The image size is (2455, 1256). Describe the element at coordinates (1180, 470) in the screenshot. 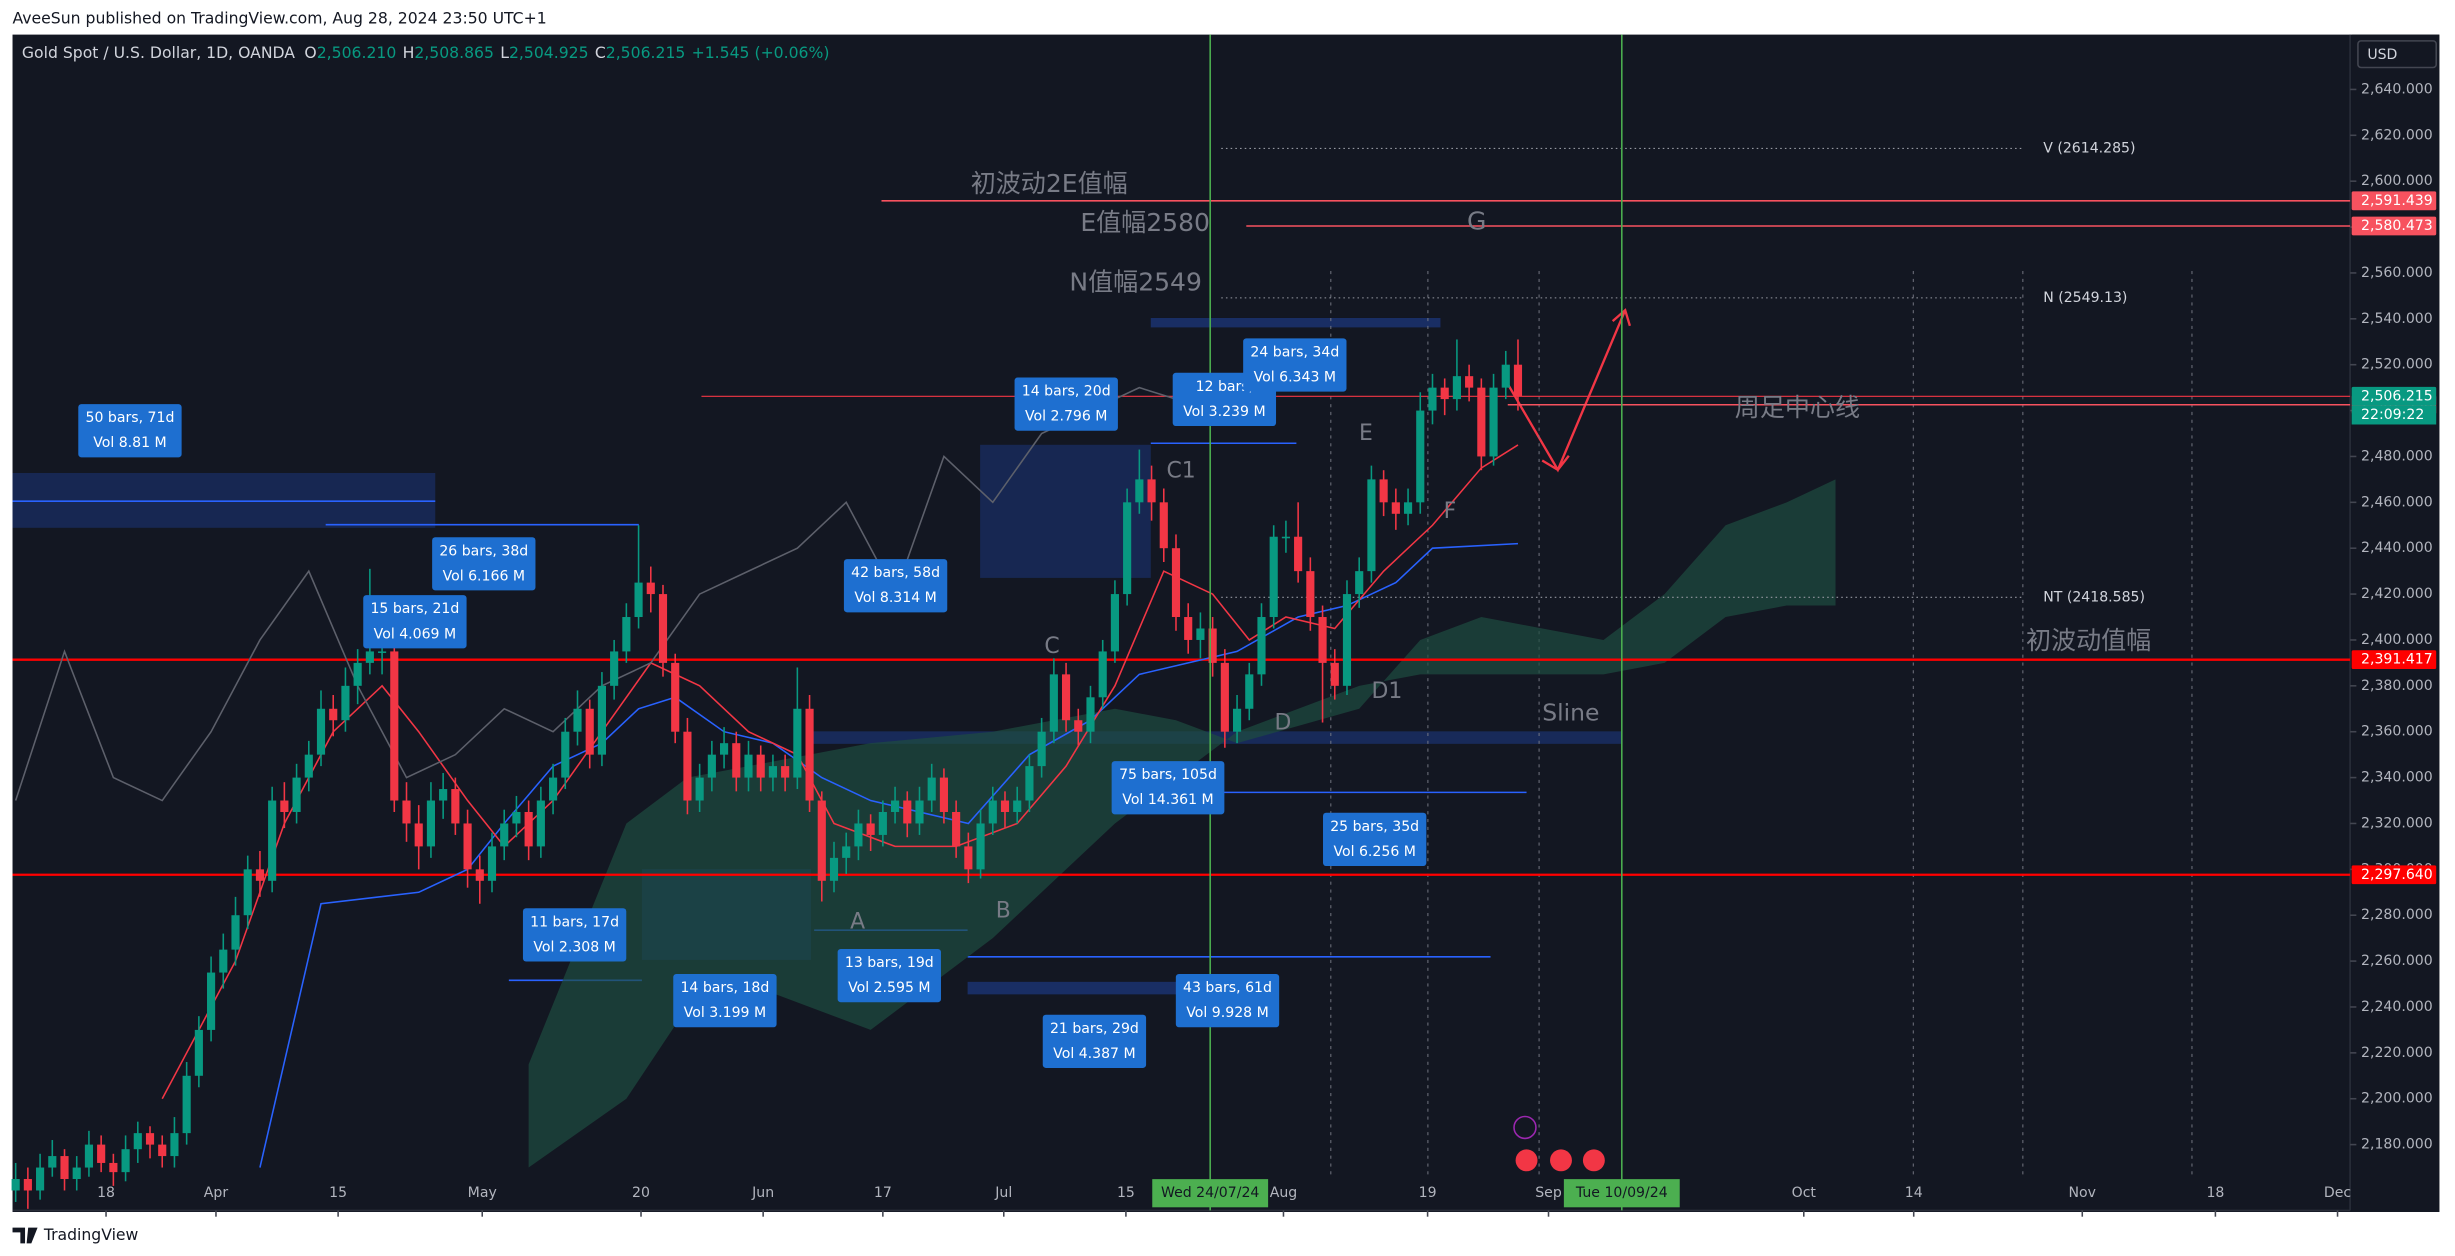

I see `annotation: C1` at that location.